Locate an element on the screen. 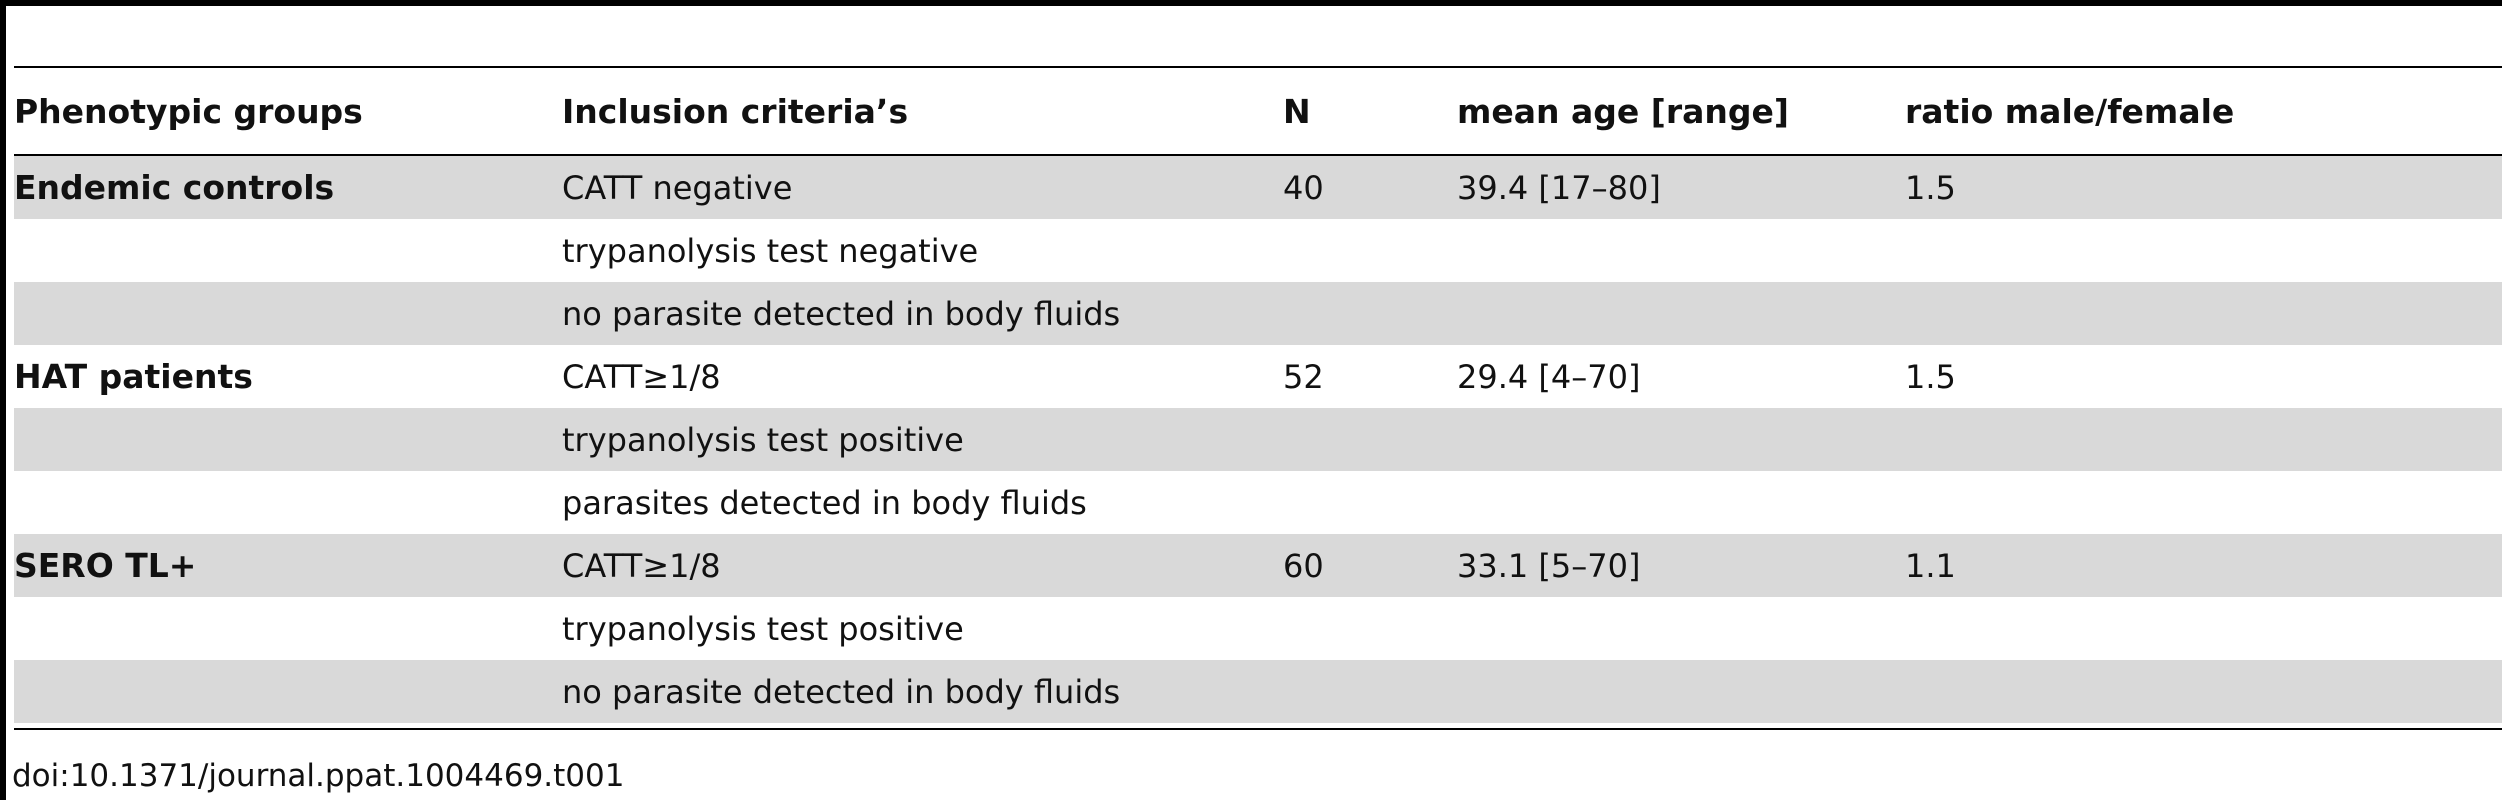 The height and width of the screenshot is (800, 2502). left-border-rule is located at coordinates (3, 400).